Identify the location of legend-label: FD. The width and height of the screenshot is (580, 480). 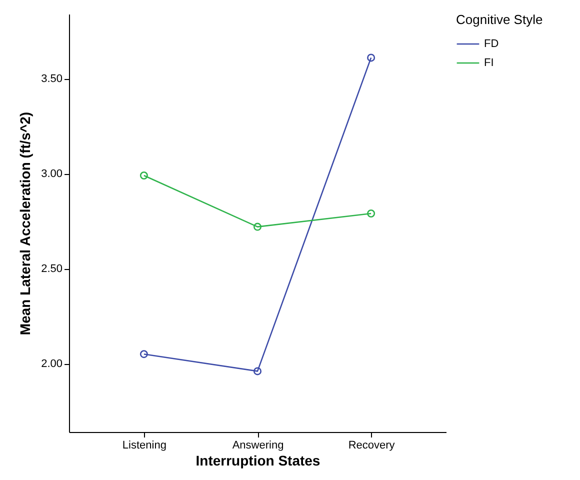
(491, 44).